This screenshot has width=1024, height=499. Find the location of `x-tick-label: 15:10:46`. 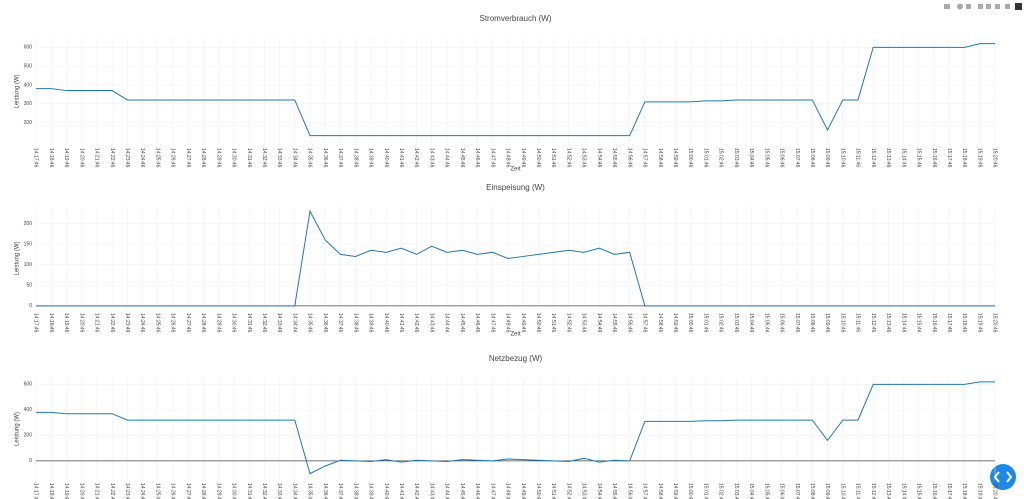

x-tick-label: 15:10:46 is located at coordinates (842, 491).